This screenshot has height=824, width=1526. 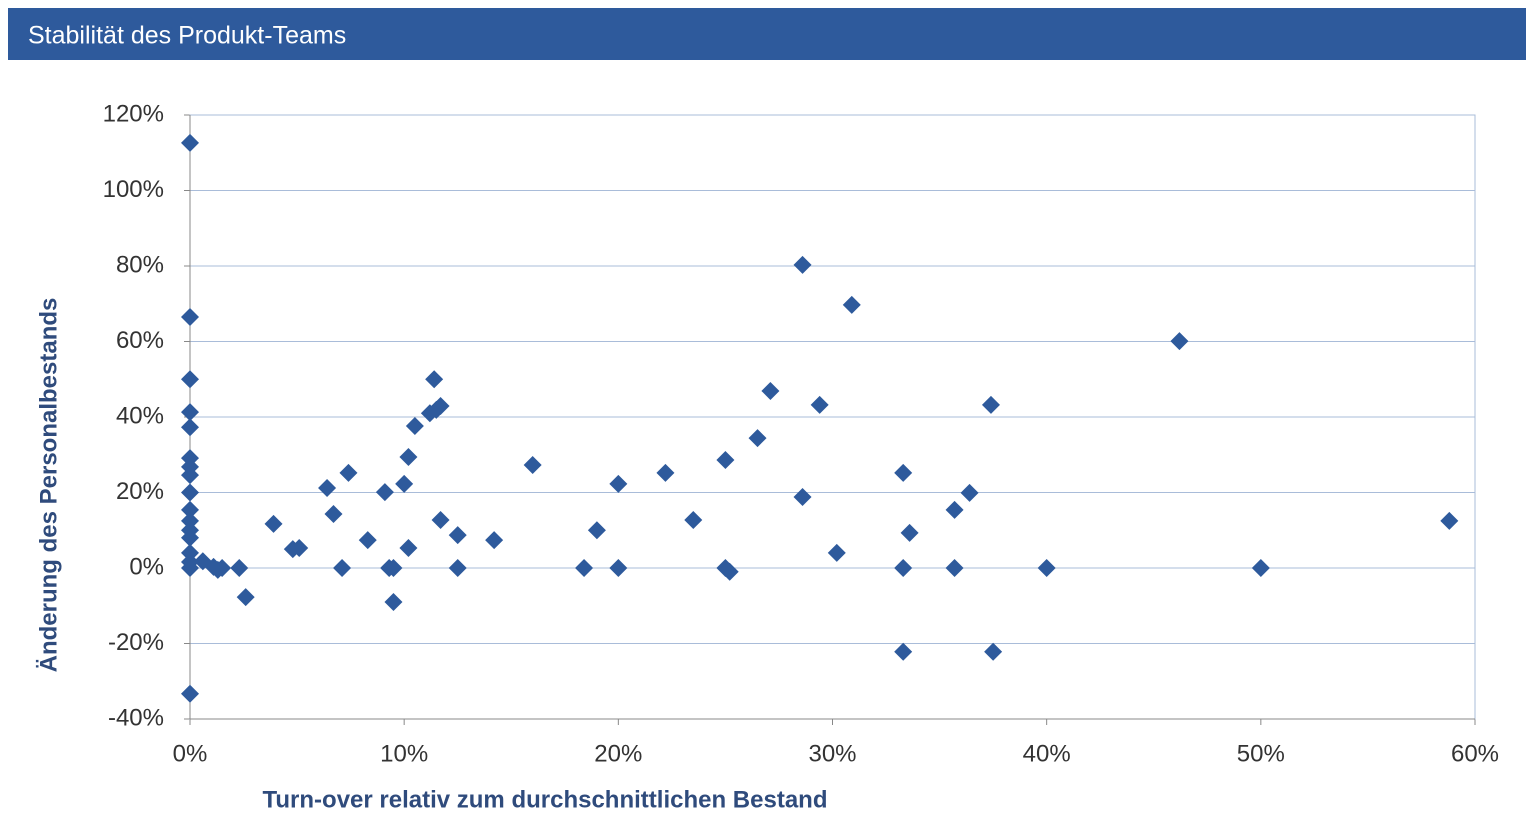 I want to click on y-tick-label: 0%, so click(x=146, y=566).